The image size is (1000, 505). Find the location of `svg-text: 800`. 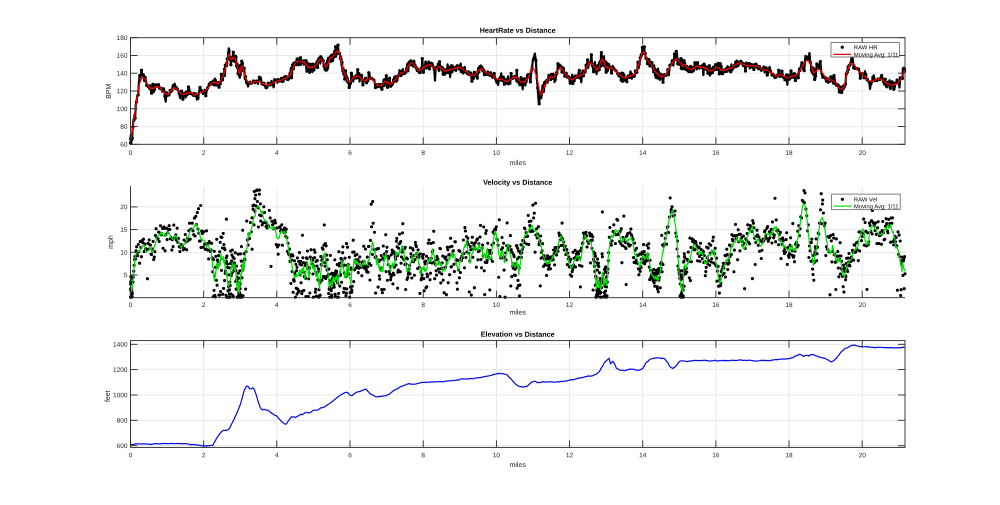

svg-text: 800 is located at coordinates (122, 421).